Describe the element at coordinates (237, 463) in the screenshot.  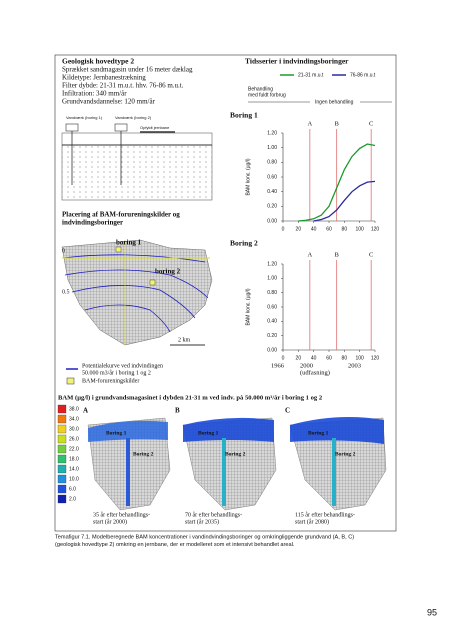
I see `bam-panels` at that location.